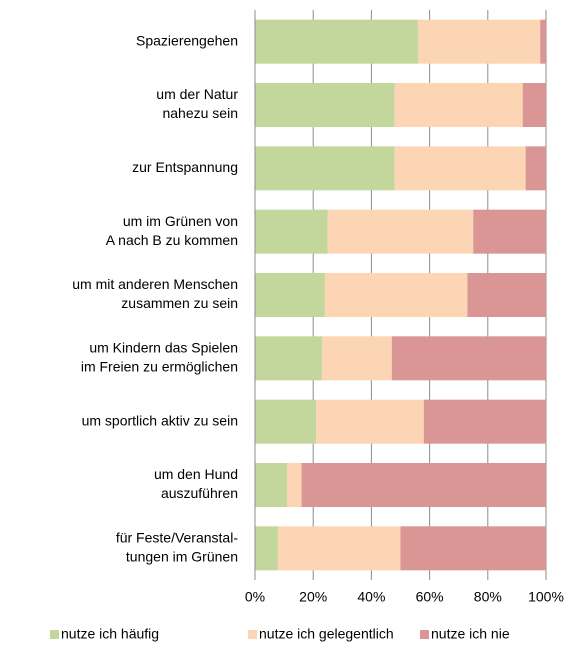  Describe the element at coordinates (371, 597) in the screenshot. I see `x-tick-label: 40%` at that location.